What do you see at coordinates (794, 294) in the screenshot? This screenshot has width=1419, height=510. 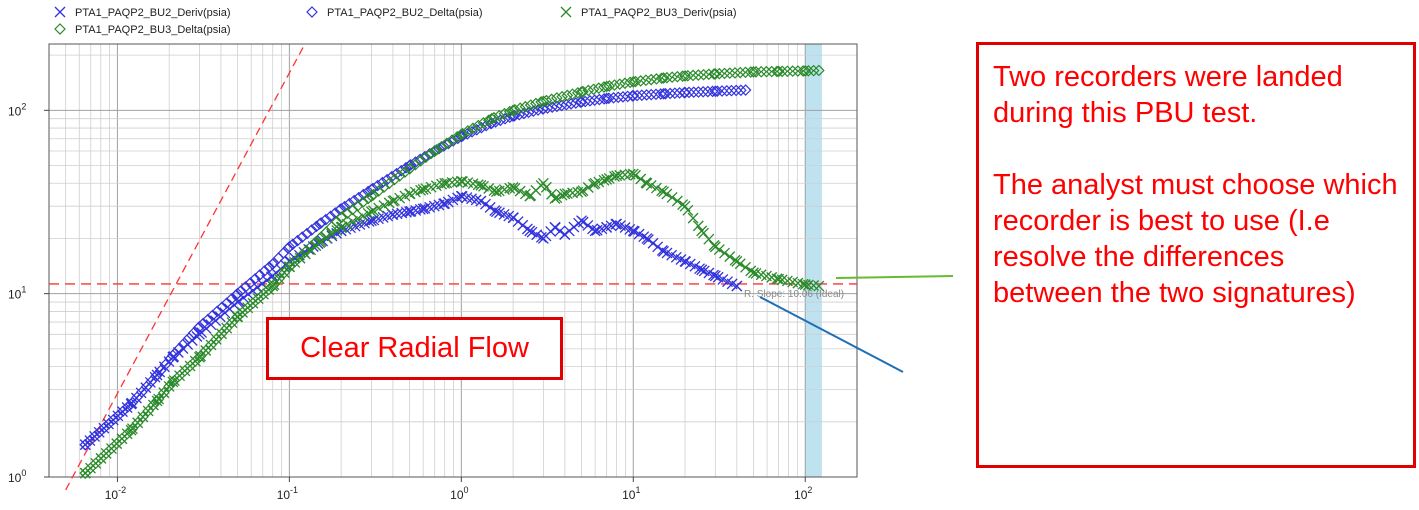 I see `slope-annotation: R. Slope: 10.06 (Ideal)` at bounding box center [794, 294].